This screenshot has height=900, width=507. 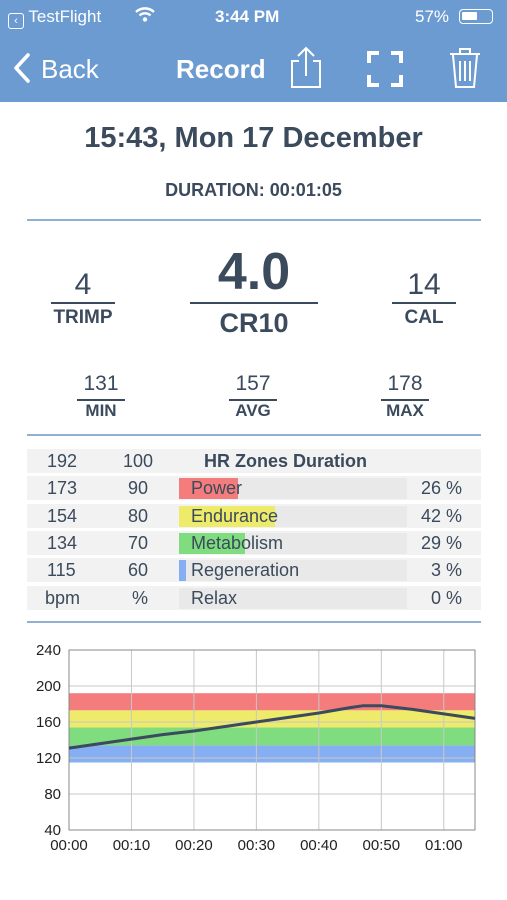 I want to click on zone-bpm: 192, so click(x=62, y=461).